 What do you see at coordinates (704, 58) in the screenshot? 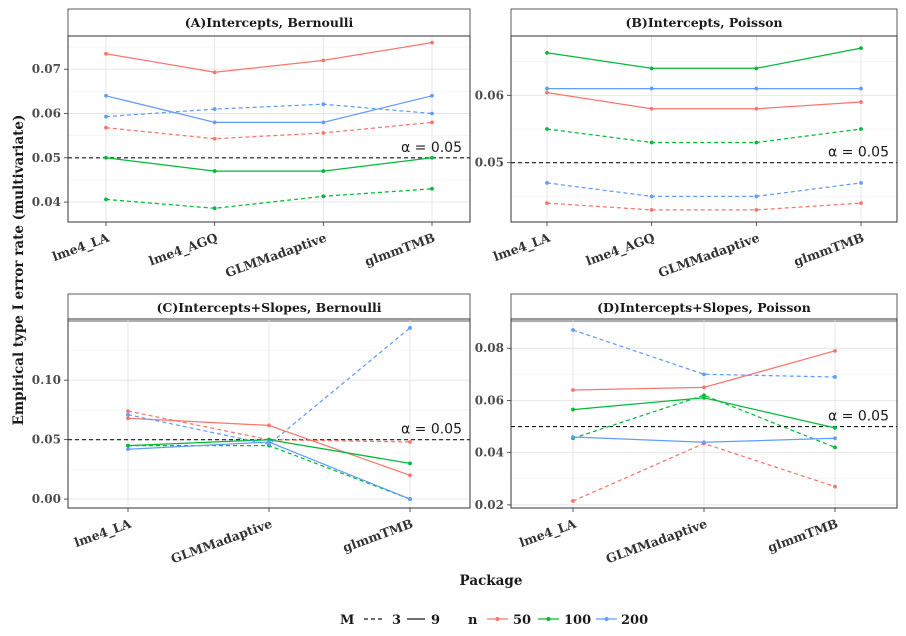
I see `panel-b-series-n100-m9` at bounding box center [704, 58].